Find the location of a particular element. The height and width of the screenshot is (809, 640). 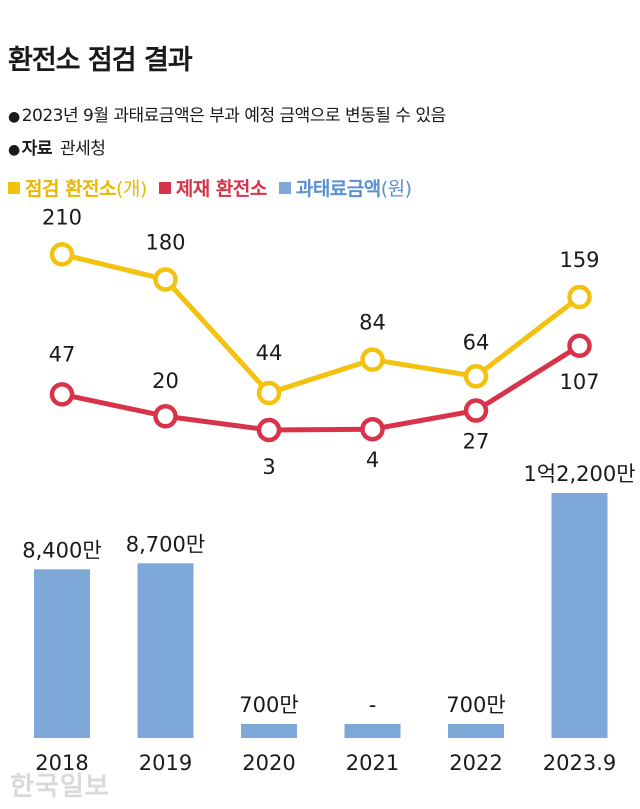

x-tick-label: 2020 is located at coordinates (268, 763).